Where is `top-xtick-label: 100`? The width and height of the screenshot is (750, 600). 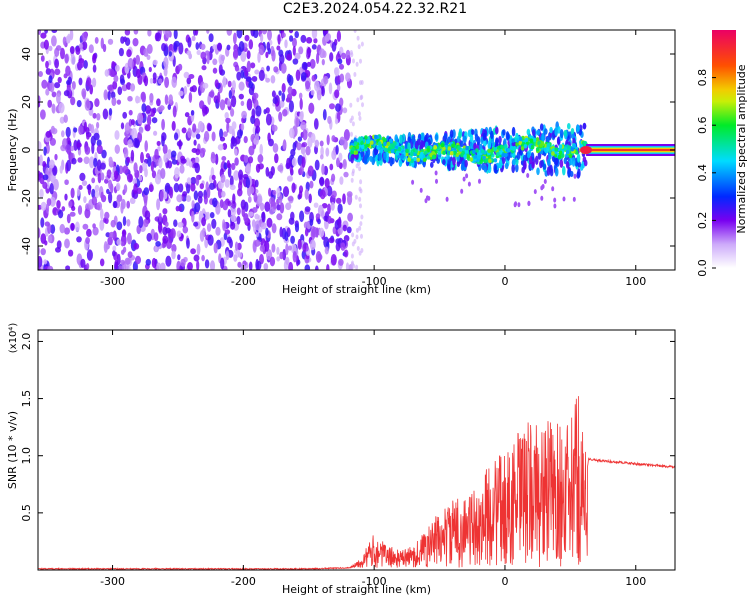 top-xtick-label: 100 is located at coordinates (635, 281).